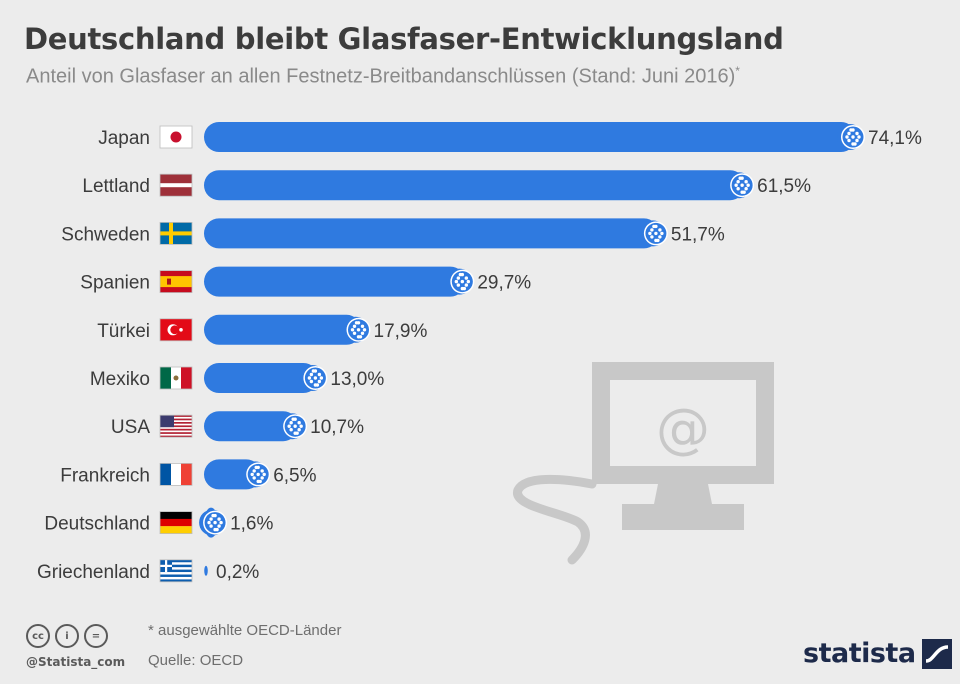  What do you see at coordinates (176, 474) in the screenshot?
I see `france-flag` at bounding box center [176, 474].